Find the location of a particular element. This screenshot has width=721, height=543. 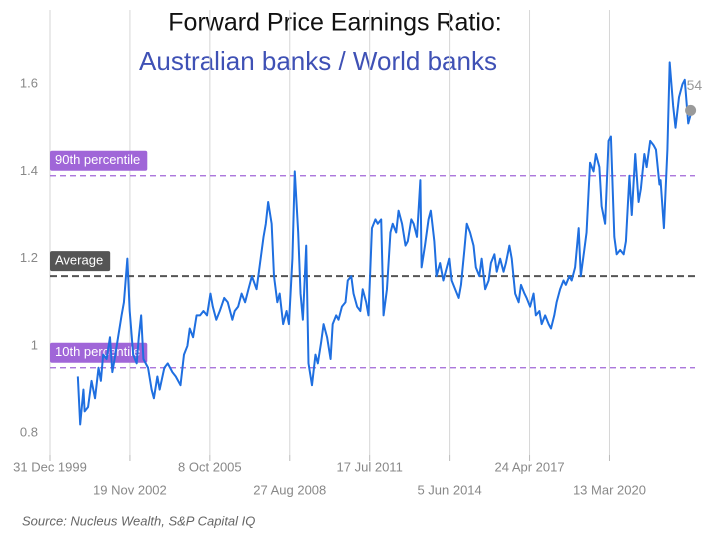

reference-label-text: 90th percentile is located at coordinates (97, 159).